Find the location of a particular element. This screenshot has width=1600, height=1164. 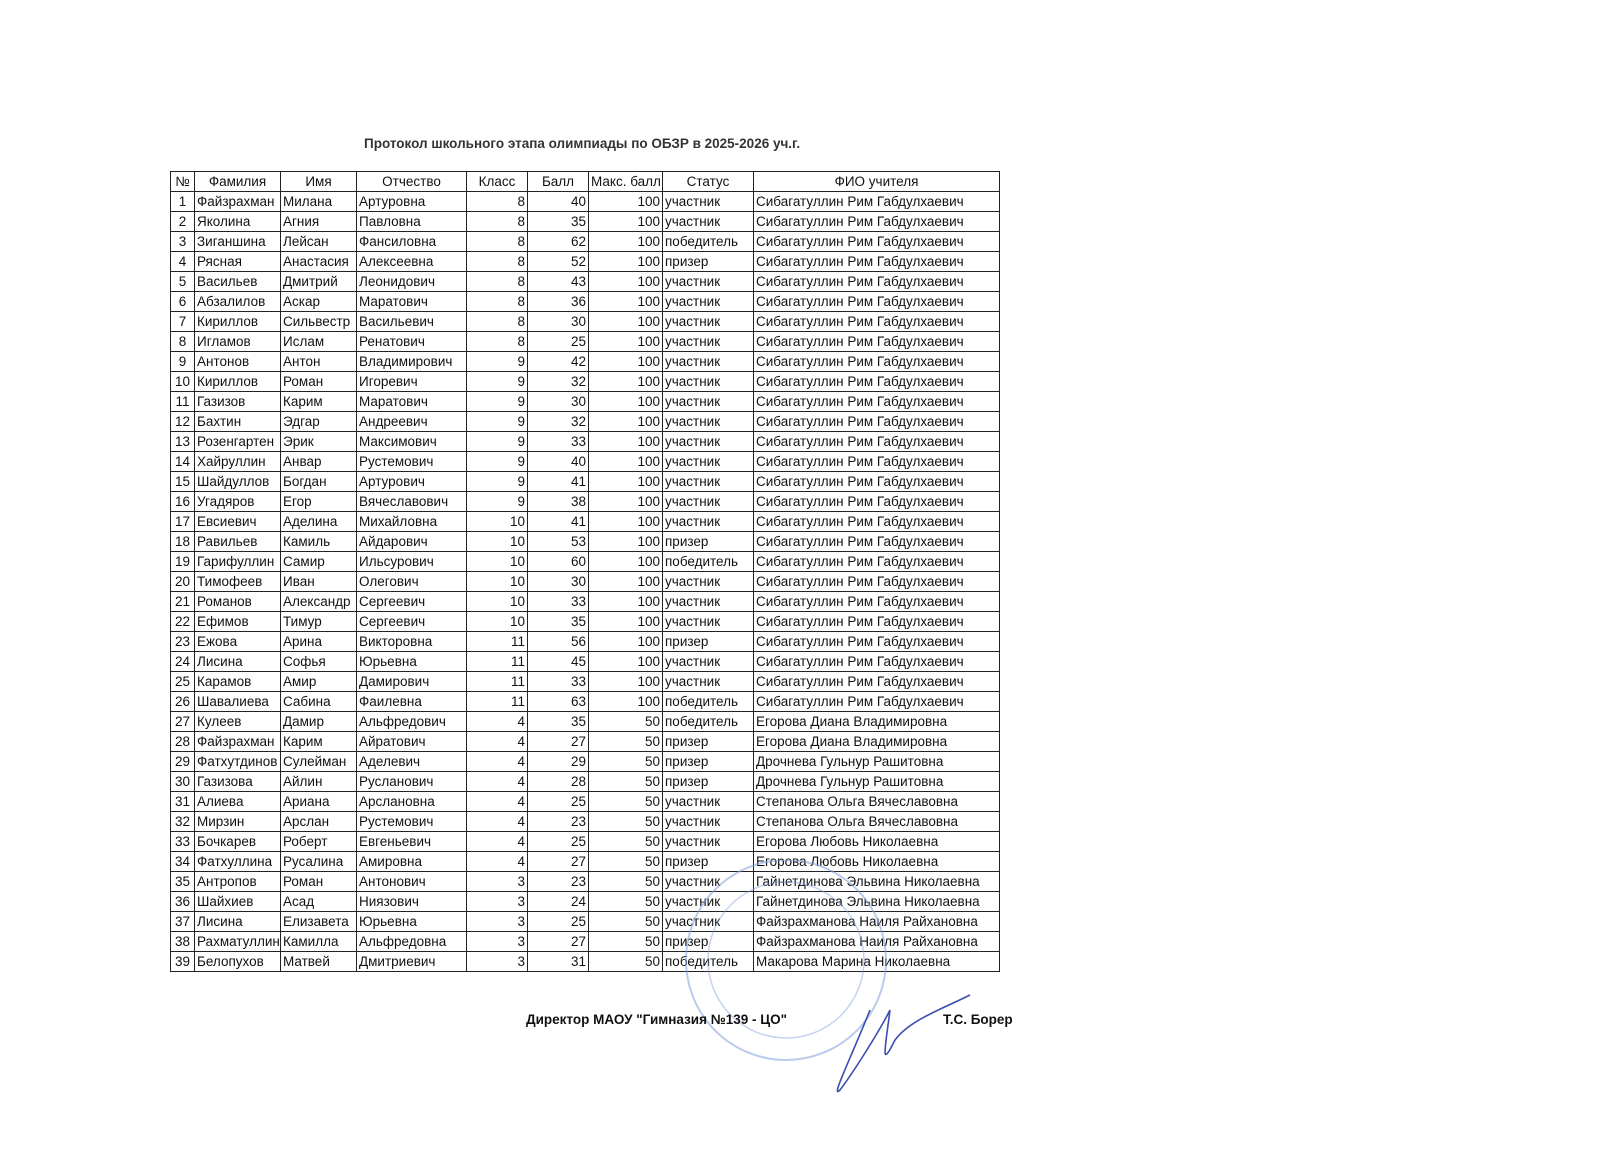

table-cell: 50 is located at coordinates (625, 821).